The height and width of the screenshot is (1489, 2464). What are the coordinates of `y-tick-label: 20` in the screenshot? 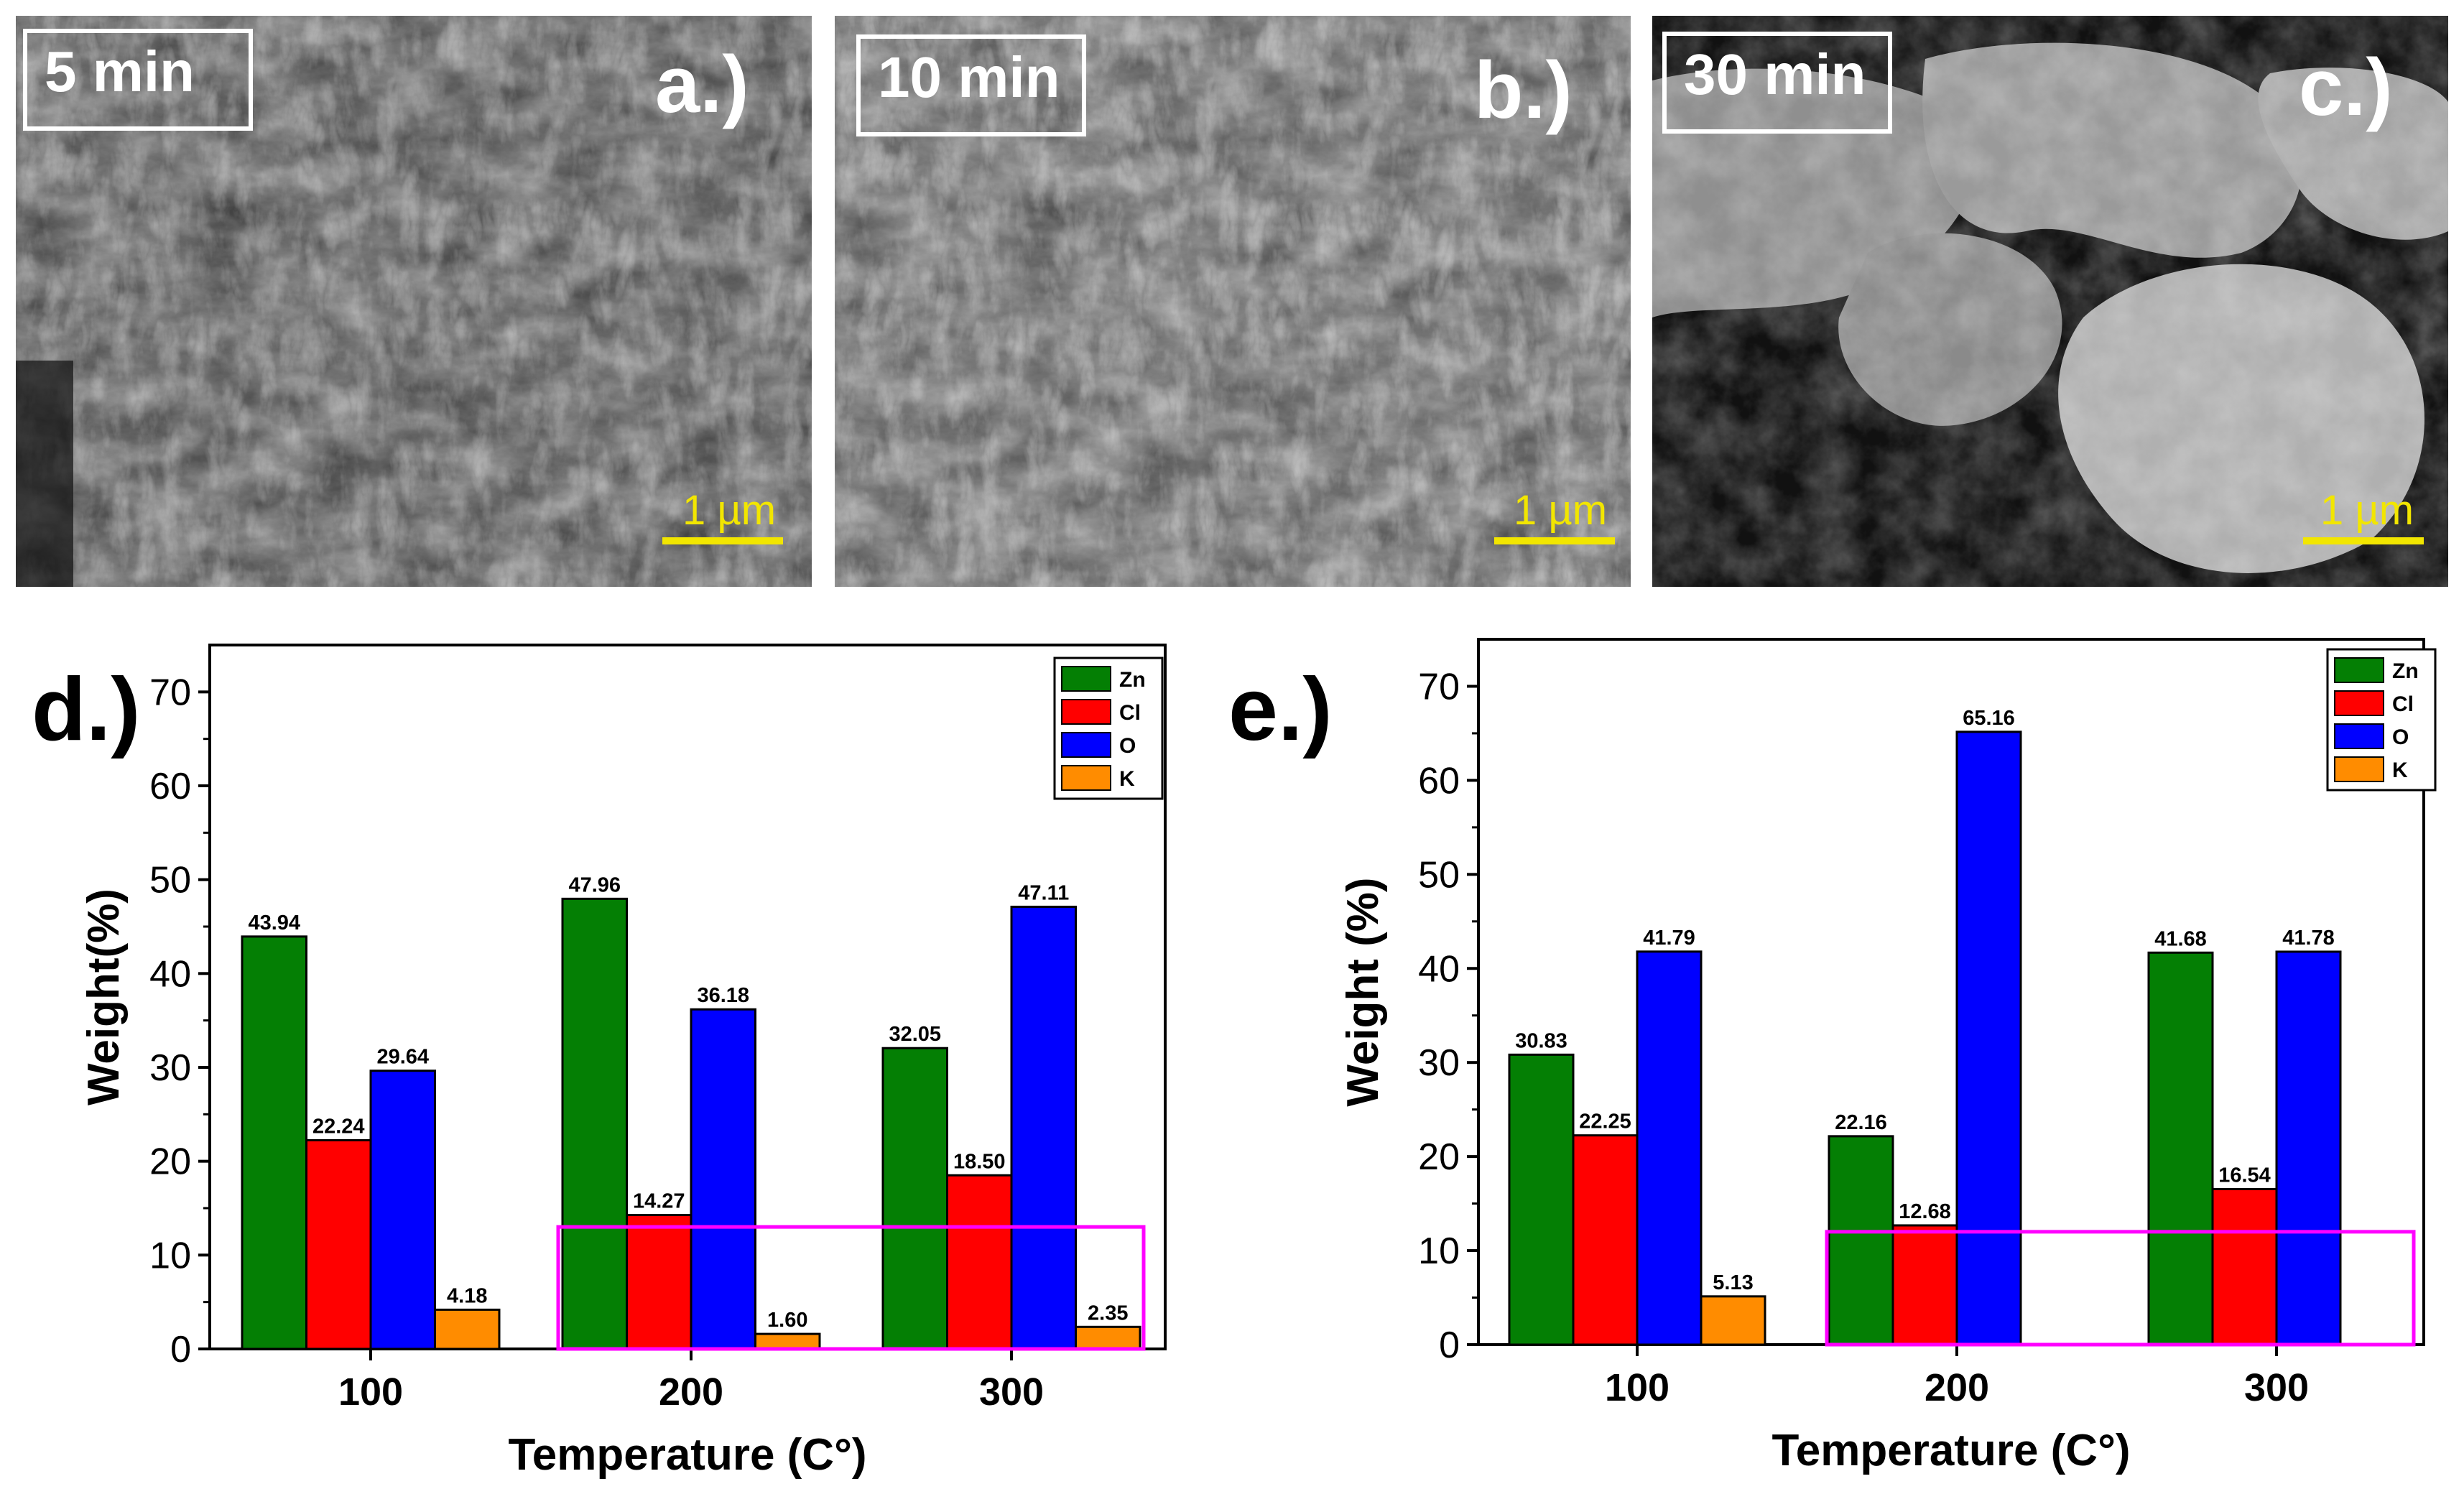 It's located at (170, 1162).